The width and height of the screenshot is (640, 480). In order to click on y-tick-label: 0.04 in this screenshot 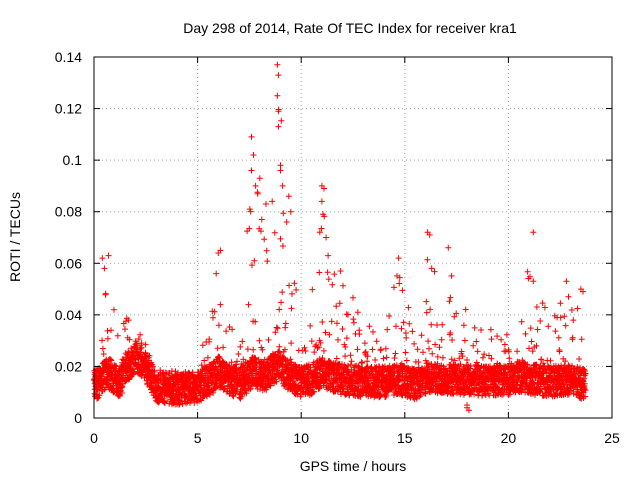, I will do `click(68, 315)`.